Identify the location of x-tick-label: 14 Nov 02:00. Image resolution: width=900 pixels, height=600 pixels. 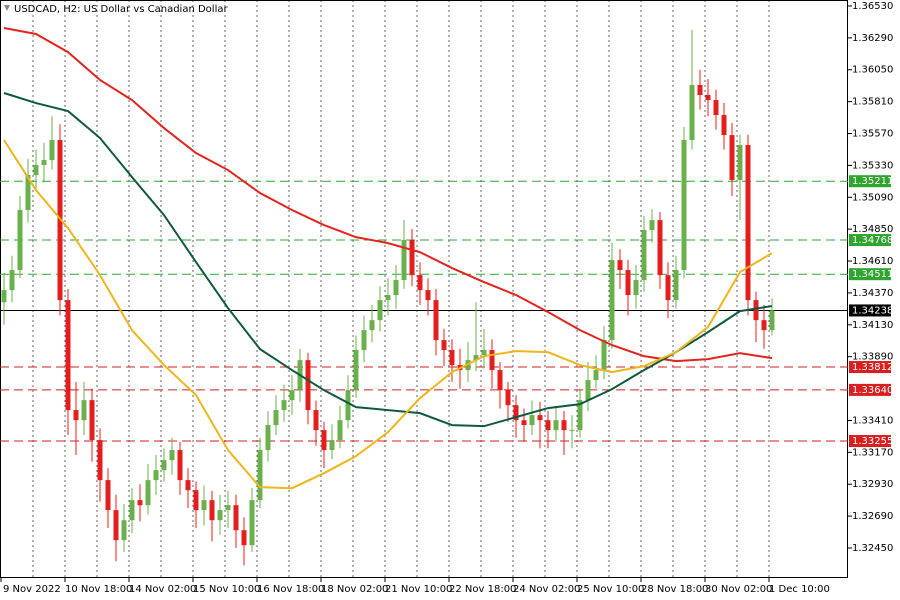
(162, 589).